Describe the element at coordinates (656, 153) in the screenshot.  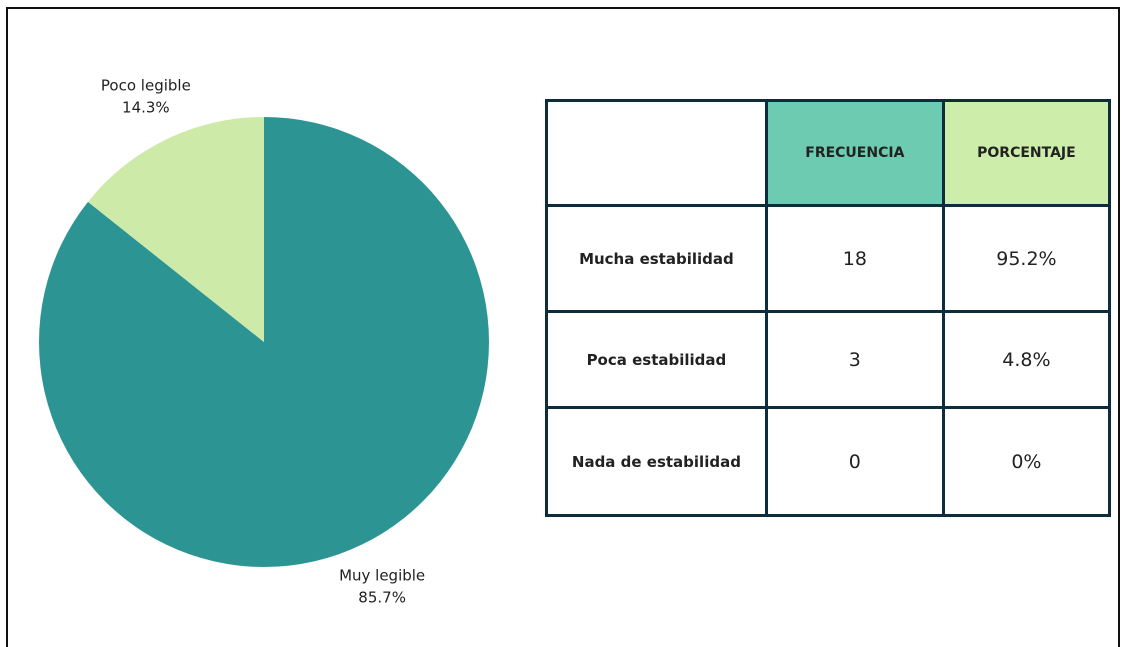
I see `corner-cell` at that location.